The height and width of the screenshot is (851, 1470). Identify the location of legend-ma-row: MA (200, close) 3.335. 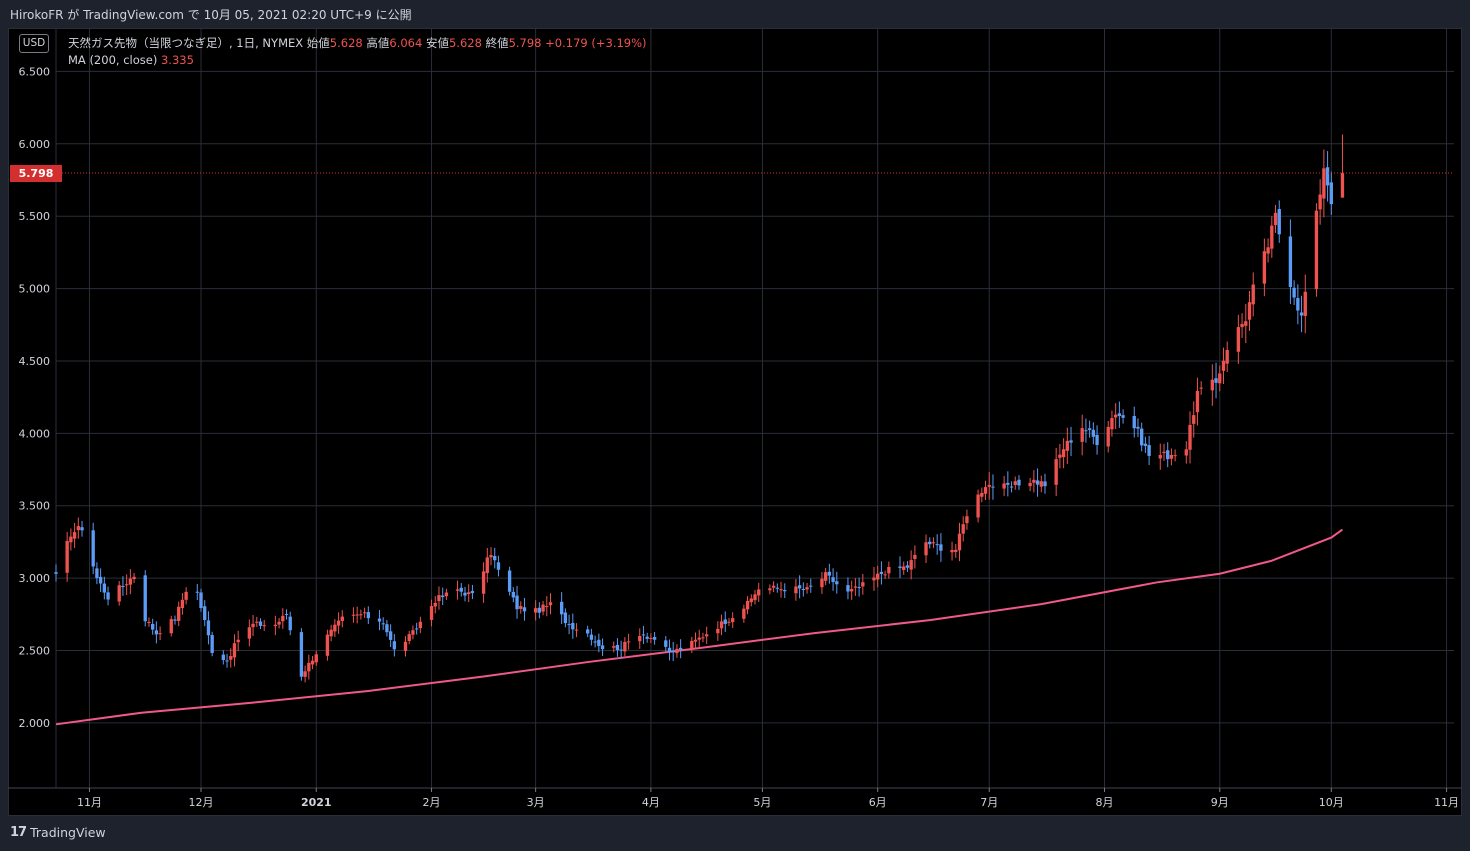
(357, 60).